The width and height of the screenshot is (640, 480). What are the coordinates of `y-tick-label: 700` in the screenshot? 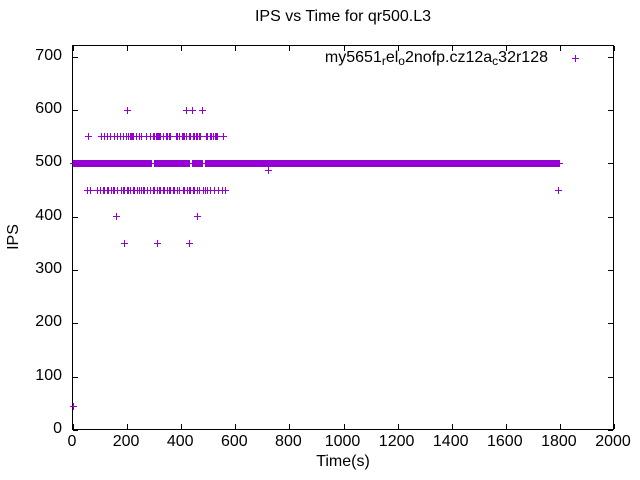 It's located at (48, 55).